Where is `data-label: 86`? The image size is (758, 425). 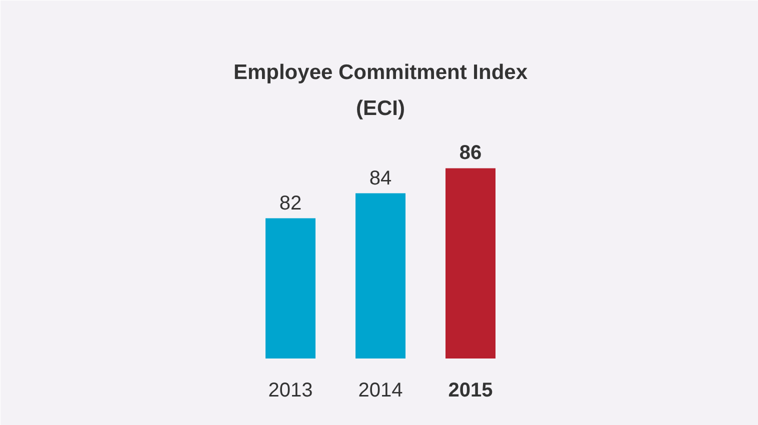 data-label: 86 is located at coordinates (470, 153).